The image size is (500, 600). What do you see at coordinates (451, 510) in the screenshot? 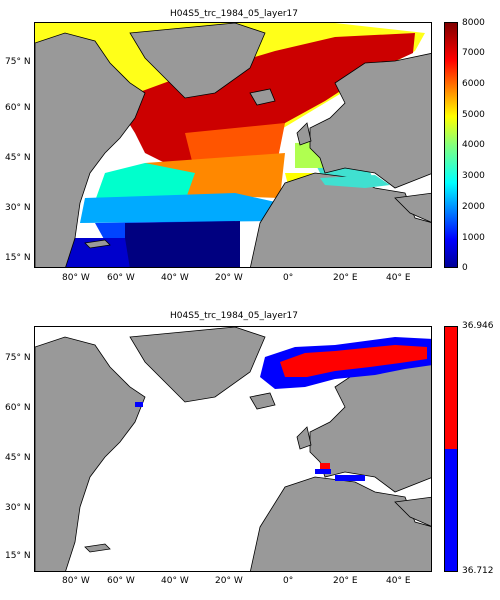
I see `map2-colorbar-blue` at bounding box center [451, 510].